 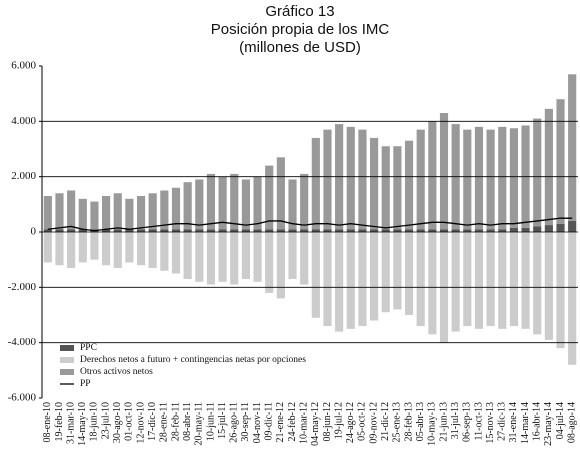 I want to click on x-tick-label: 04-jul-14, so click(x=560, y=420).